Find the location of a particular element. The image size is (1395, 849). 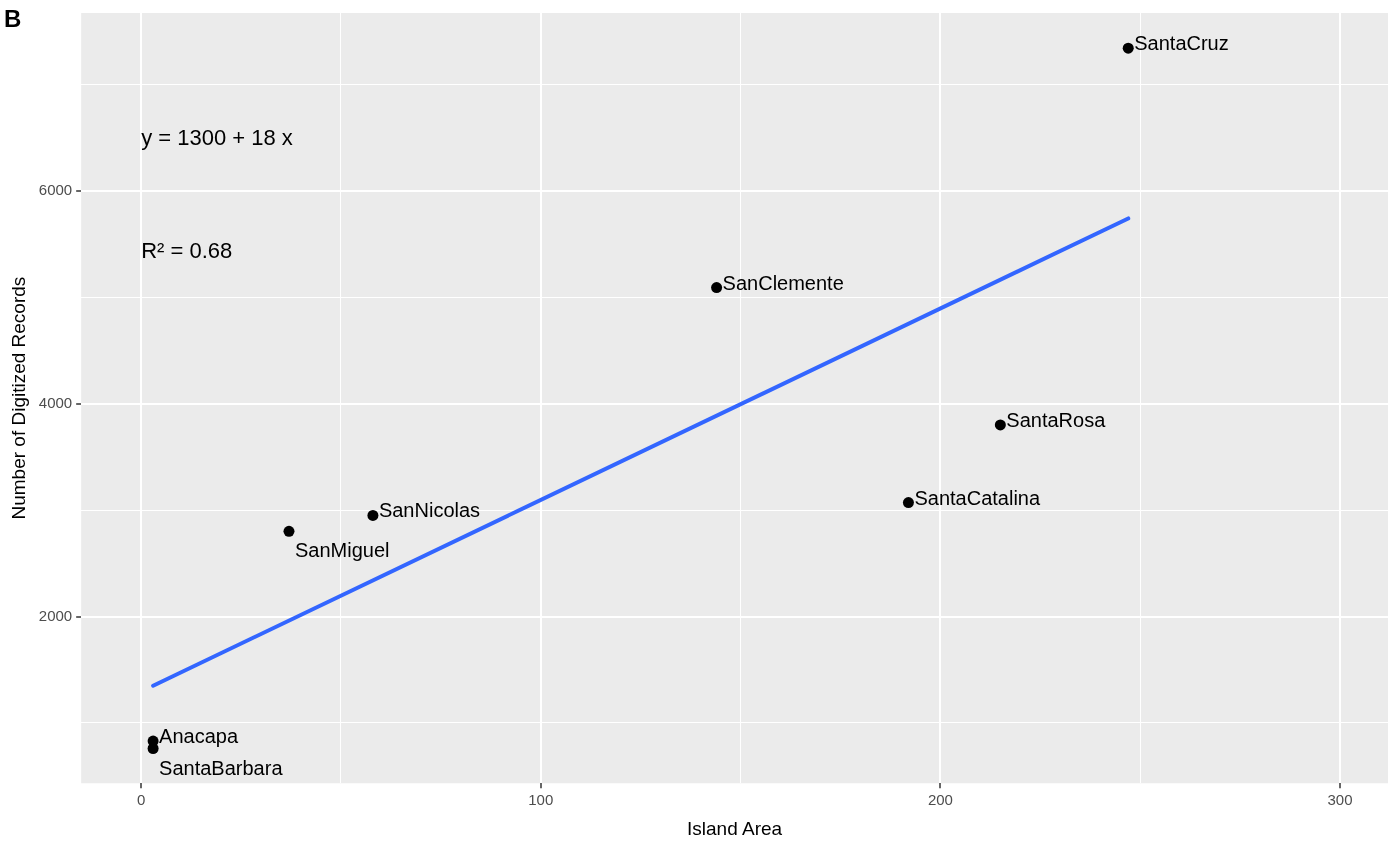

series-label: SantaCruz is located at coordinates (1181, 43).